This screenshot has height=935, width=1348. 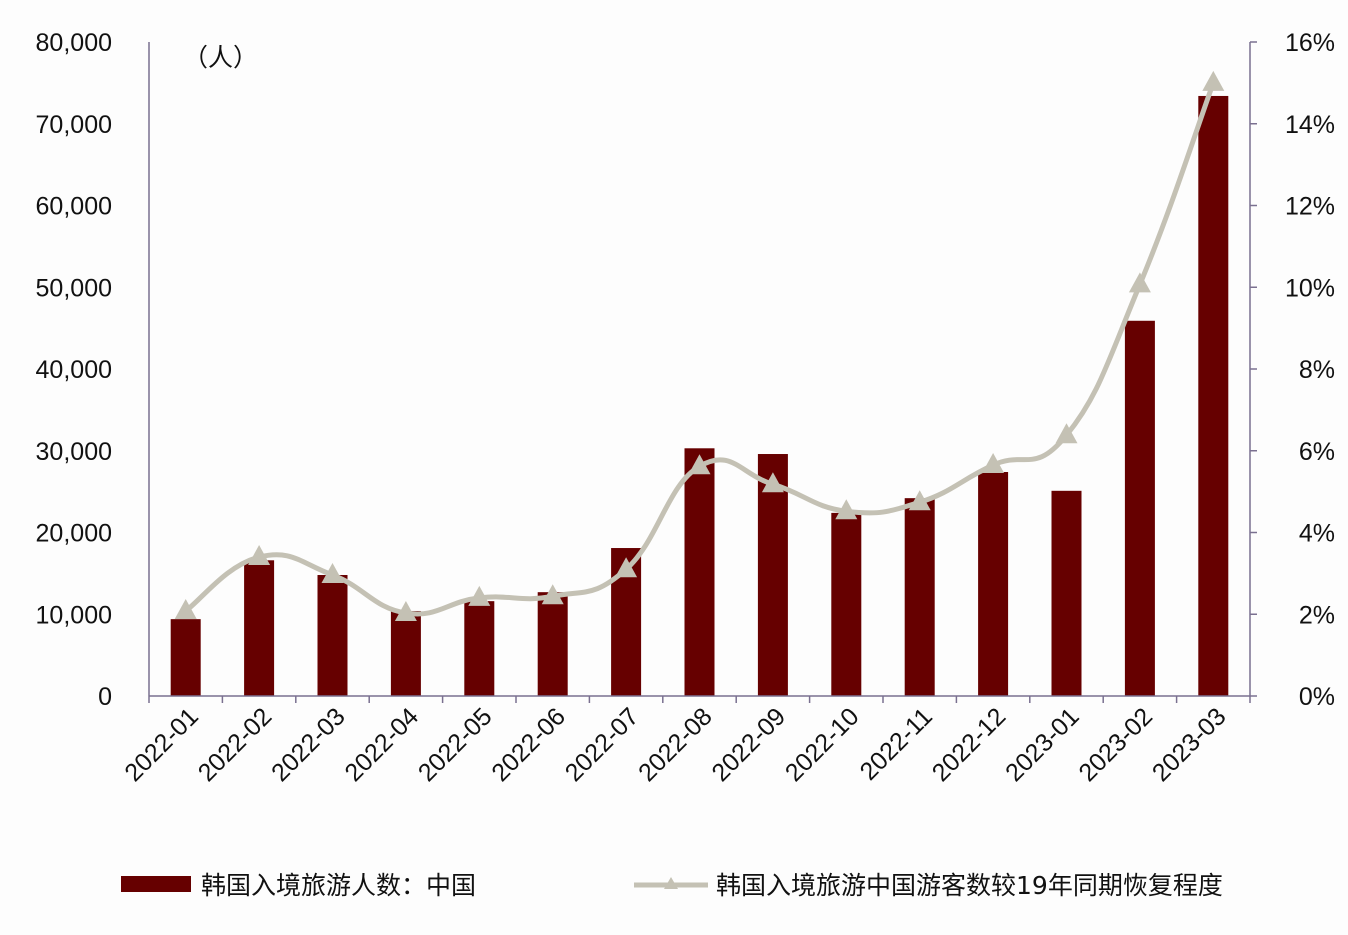 I want to click on x-axis-tick-label: 2022-11, so click(x=896, y=743).